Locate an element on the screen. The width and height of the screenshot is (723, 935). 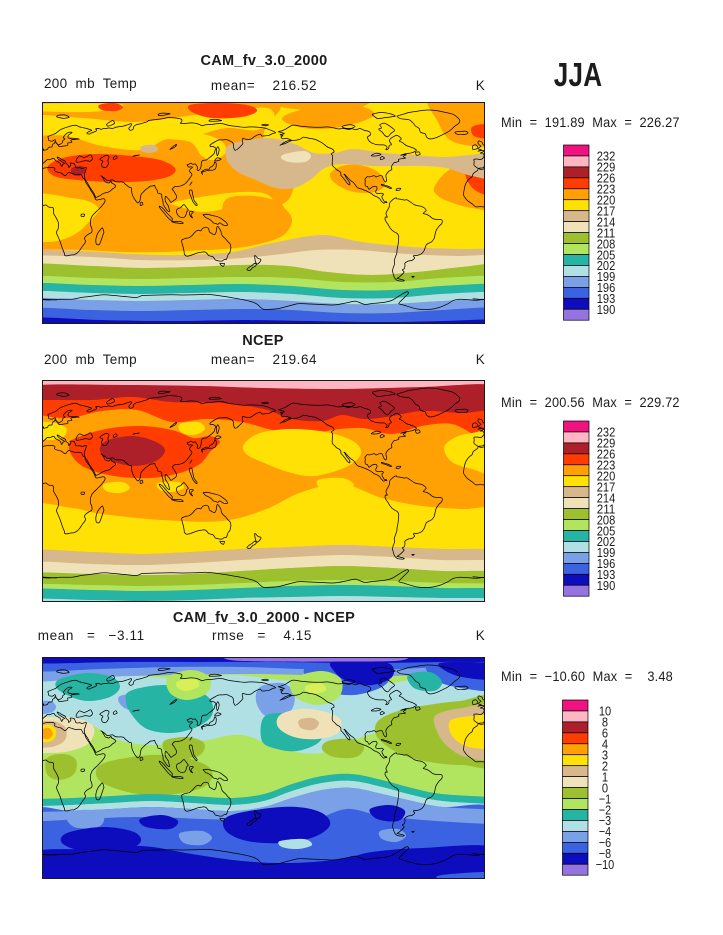
svg-text: 8 is located at coordinates (605, 722).